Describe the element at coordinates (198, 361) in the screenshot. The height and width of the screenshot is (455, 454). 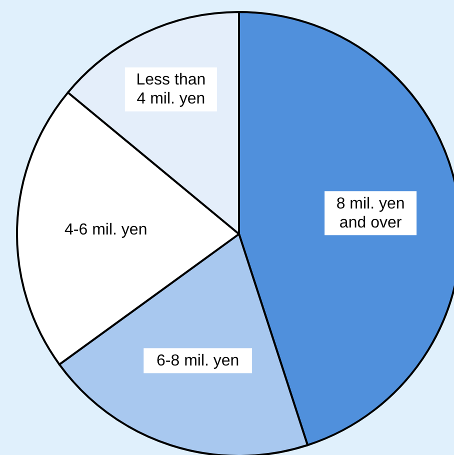
I see `slice-label: 6-8 mil. yen` at that location.